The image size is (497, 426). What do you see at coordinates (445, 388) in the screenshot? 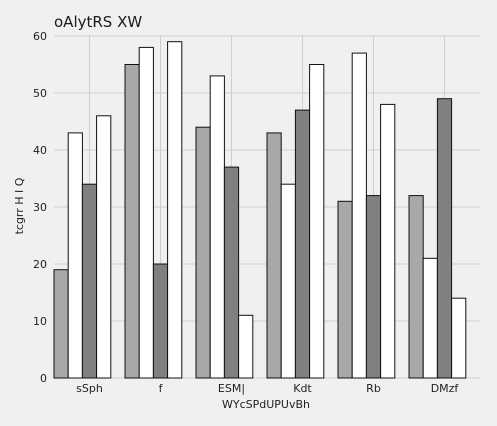
I see `x-tick-label: DMzf` at bounding box center [445, 388].